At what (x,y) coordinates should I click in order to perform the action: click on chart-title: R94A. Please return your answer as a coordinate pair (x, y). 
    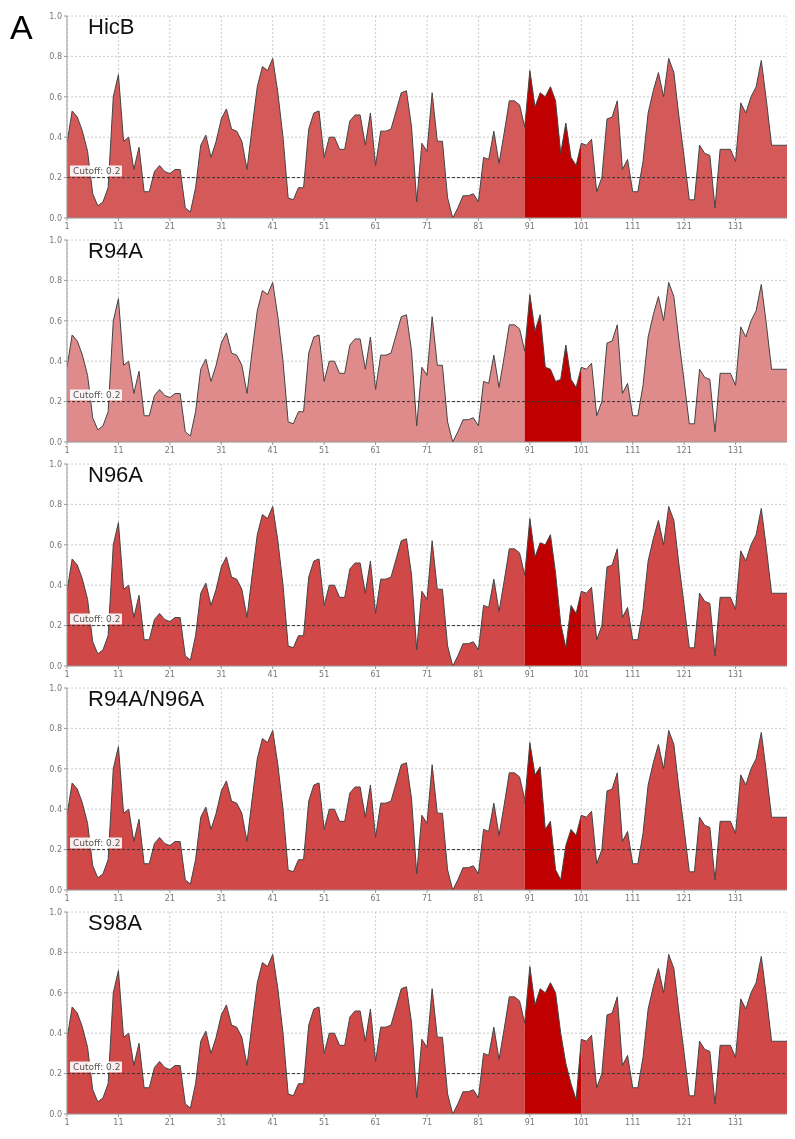
    Looking at the image, I should click on (116, 251).